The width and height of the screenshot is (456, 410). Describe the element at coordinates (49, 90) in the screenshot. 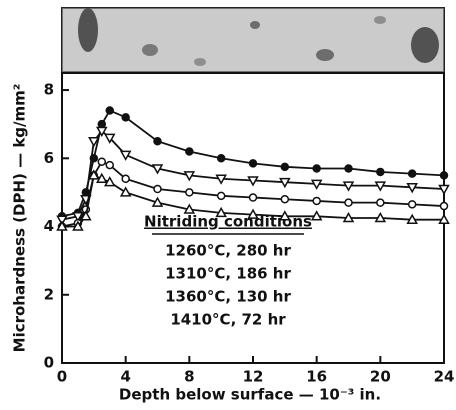

I see `y-tick-label: 8` at that location.